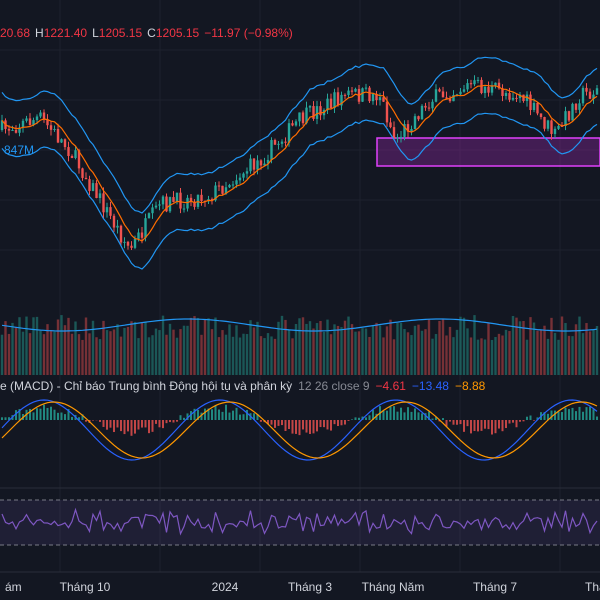 This screenshot has width=600, height=600. Describe the element at coordinates (488, 152) in the screenshot. I see `range-box` at that location.